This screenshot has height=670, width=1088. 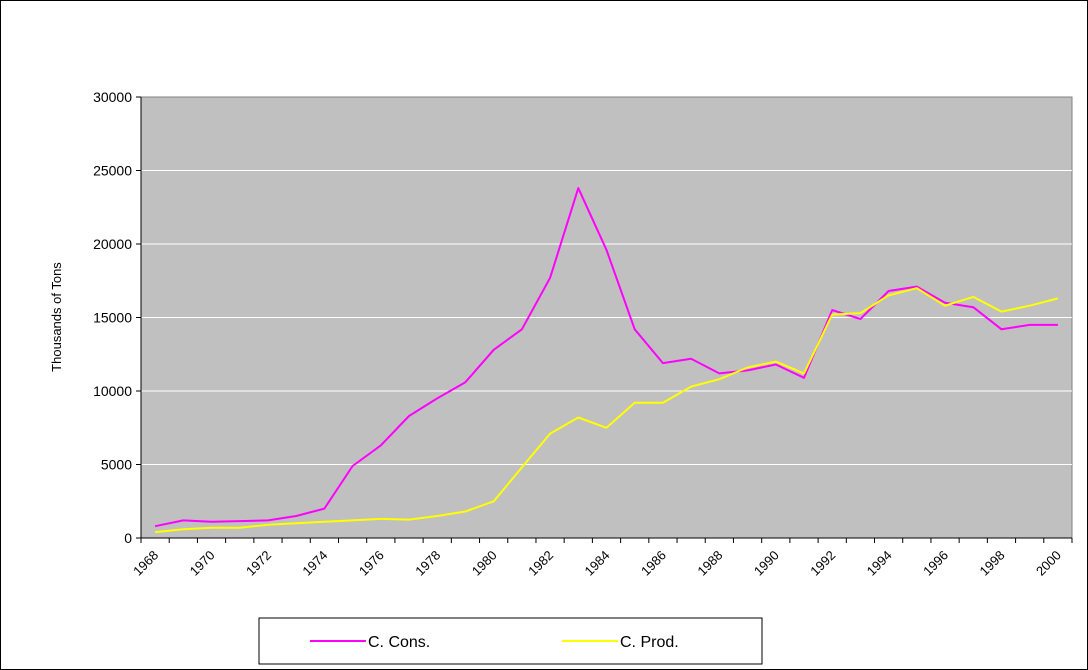 I want to click on x-tick-label: 1972, so click(x=258, y=563).